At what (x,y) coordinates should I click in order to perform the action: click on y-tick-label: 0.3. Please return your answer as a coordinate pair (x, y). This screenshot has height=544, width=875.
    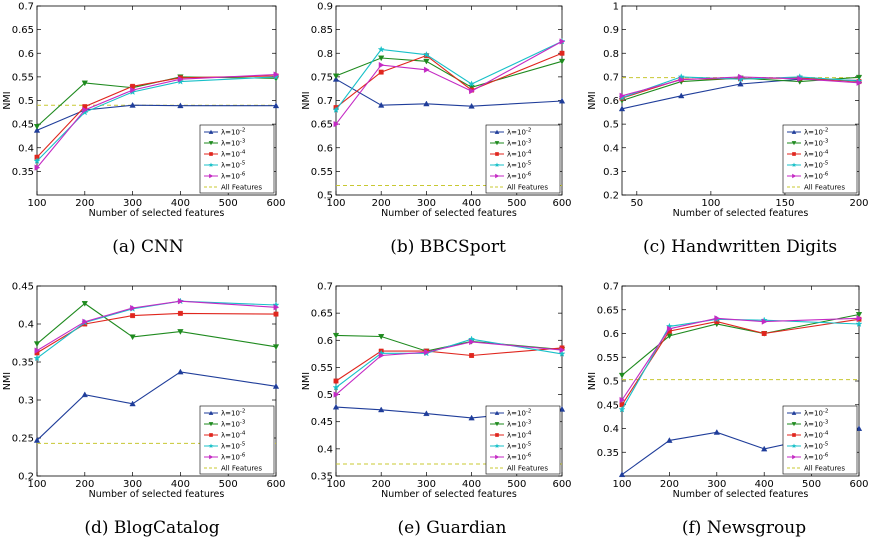
    Looking at the image, I should click on (611, 172).